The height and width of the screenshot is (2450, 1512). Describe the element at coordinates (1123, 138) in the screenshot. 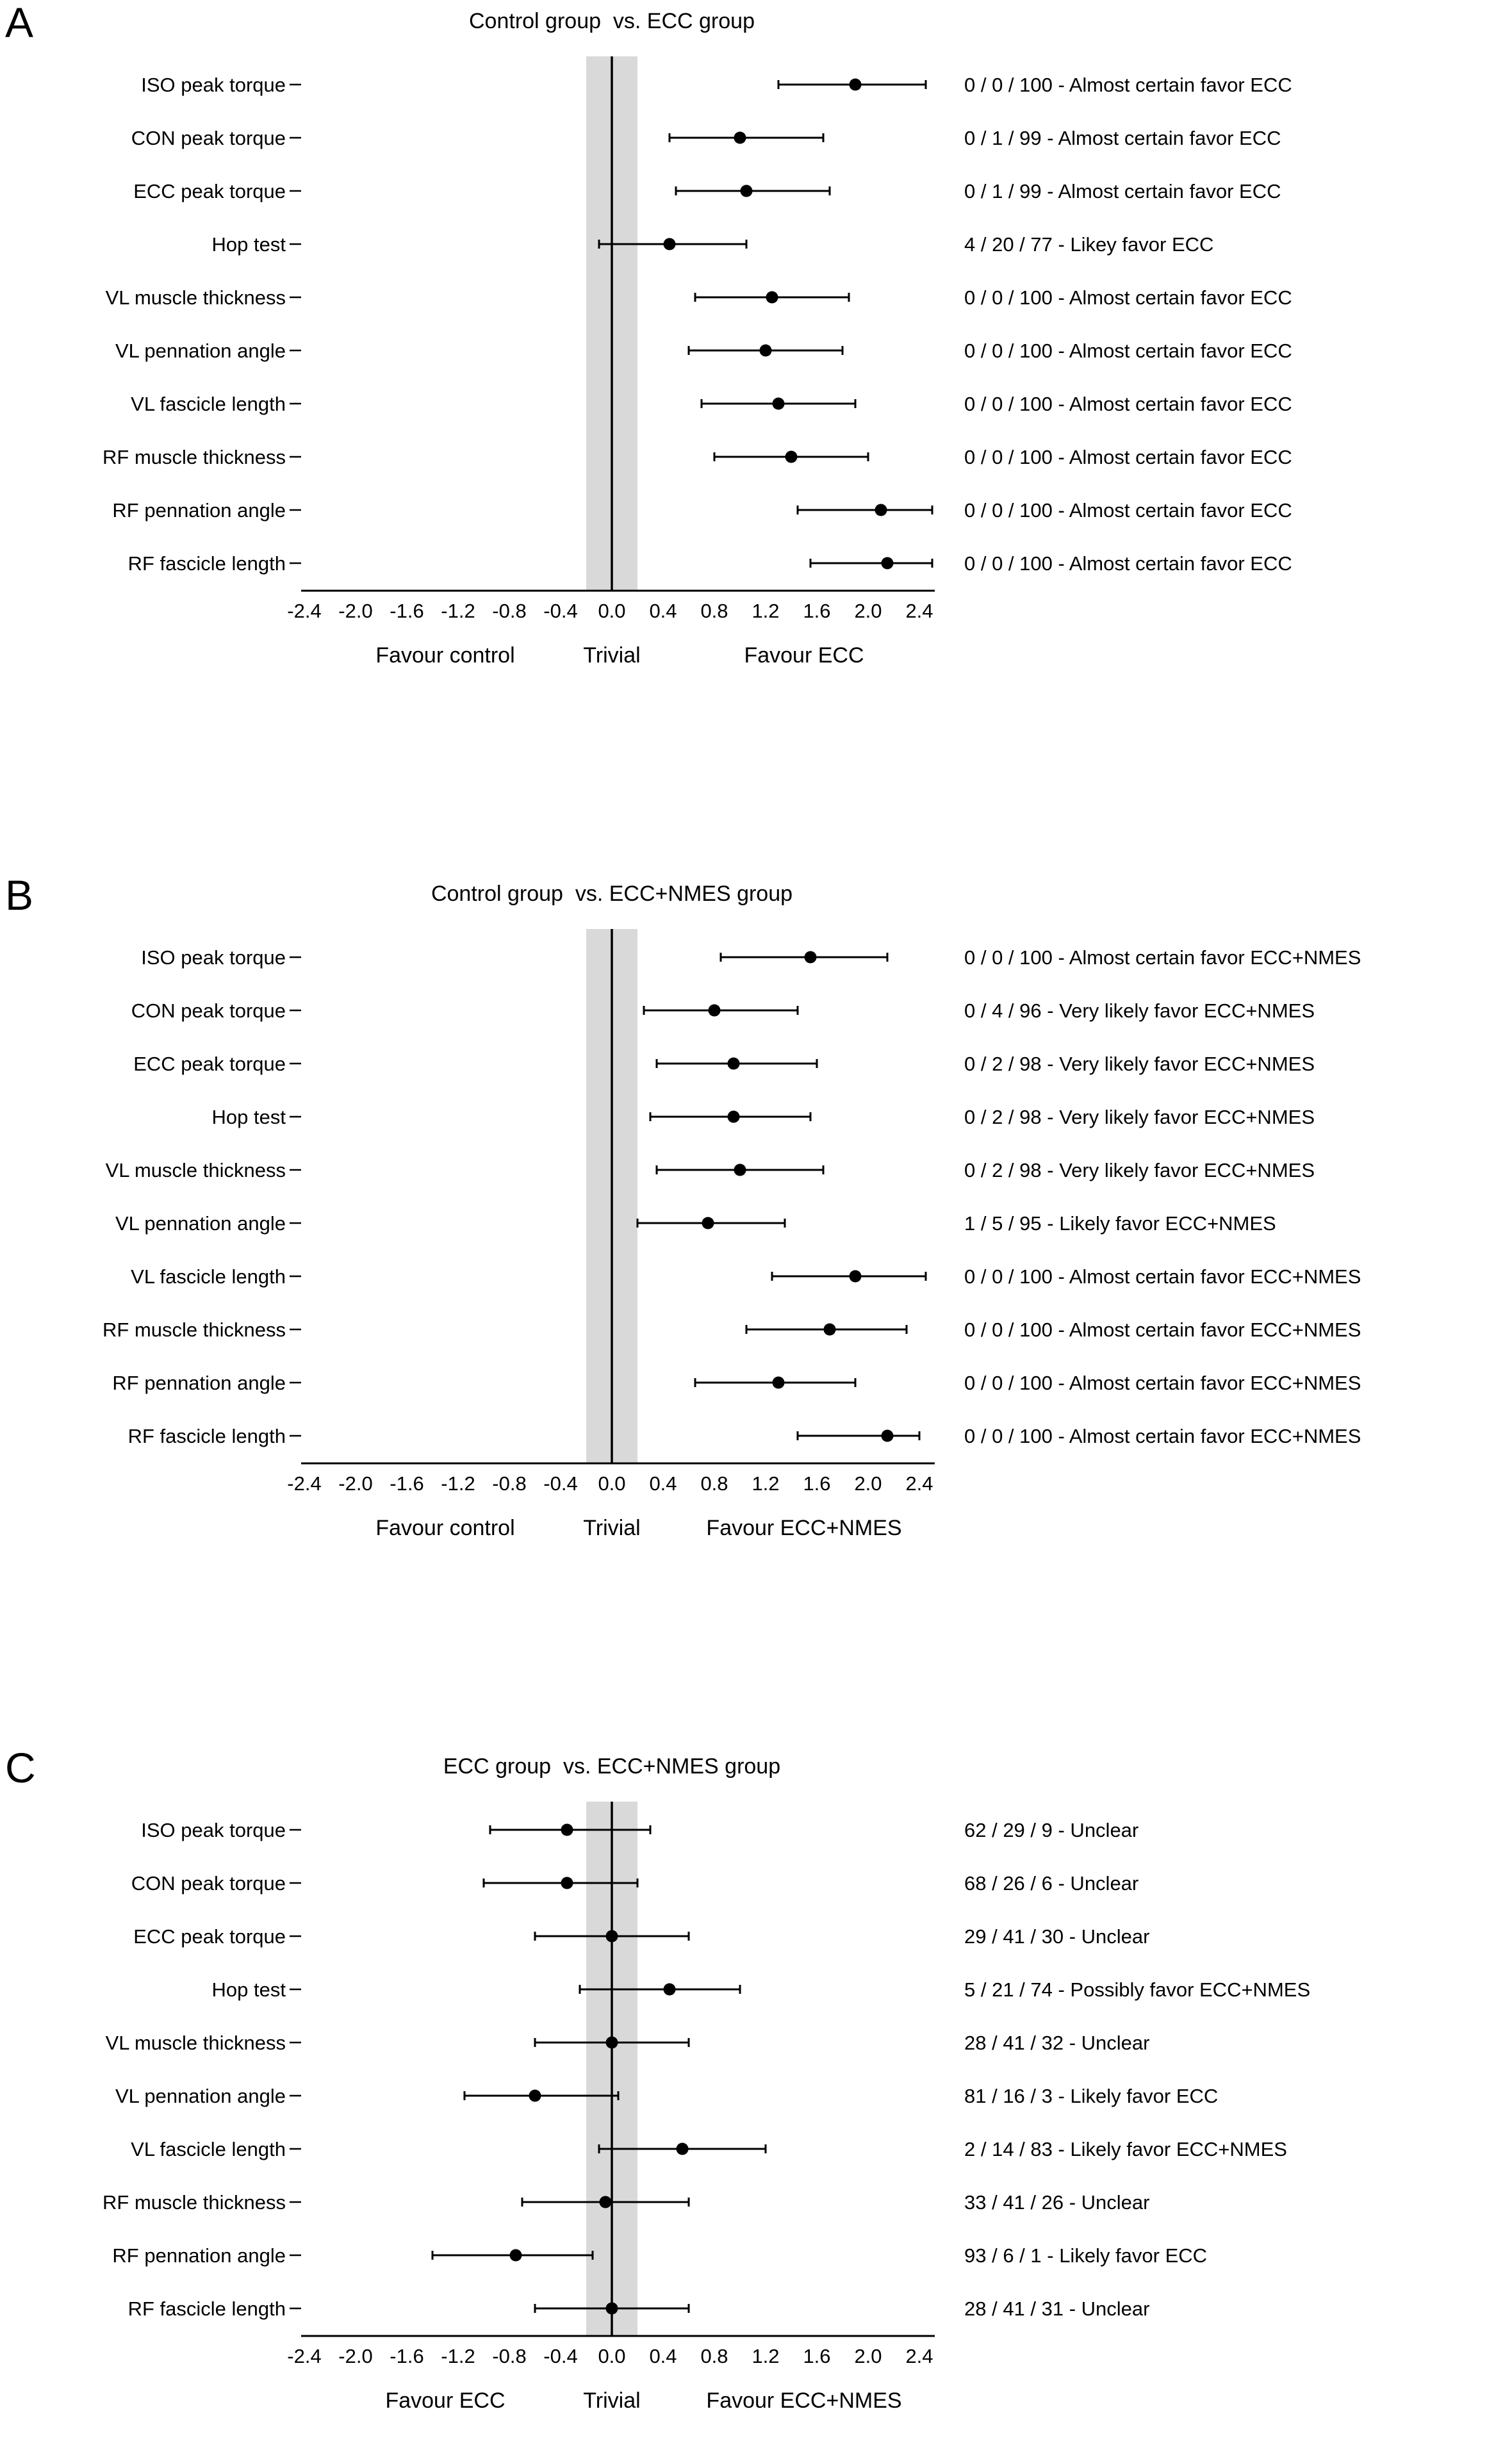

I see `probability-annotation: 0 / 1 / 99 - Almost certain favor ECC` at that location.